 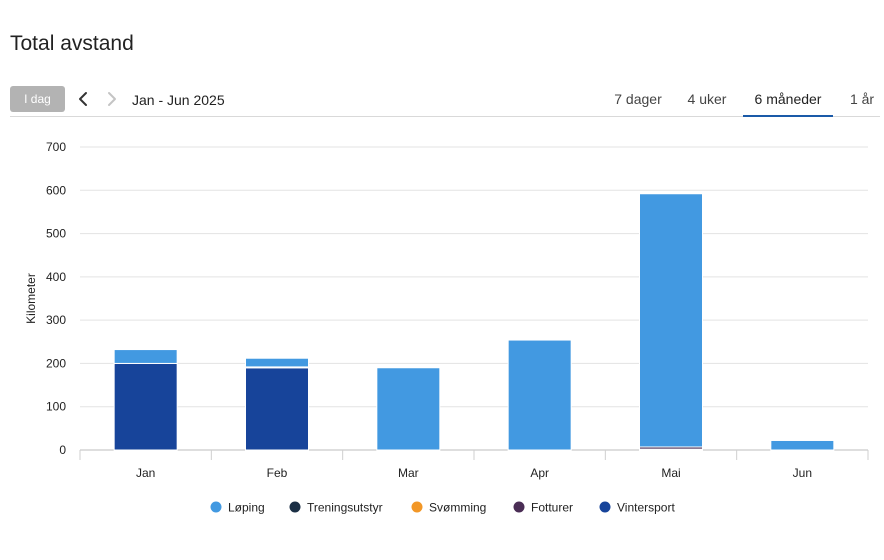 I want to click on y-tick-label: 0, so click(x=62, y=450).